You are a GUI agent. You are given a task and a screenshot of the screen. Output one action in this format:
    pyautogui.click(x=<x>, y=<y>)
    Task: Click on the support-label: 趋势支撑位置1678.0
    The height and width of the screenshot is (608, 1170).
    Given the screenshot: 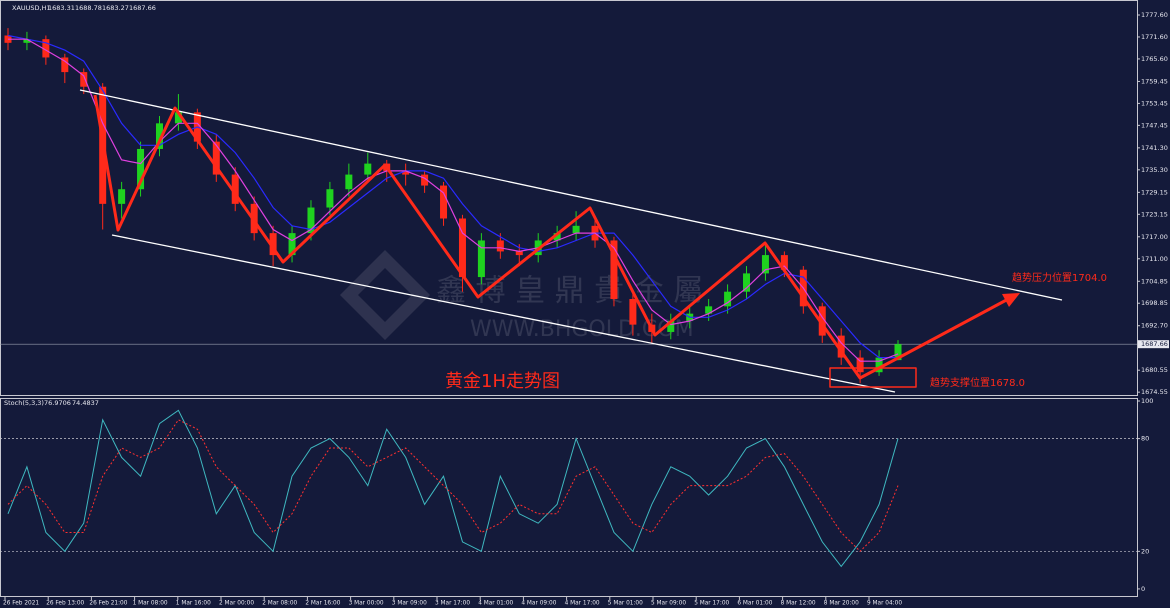 What is the action you would take?
    pyautogui.click(x=977, y=382)
    